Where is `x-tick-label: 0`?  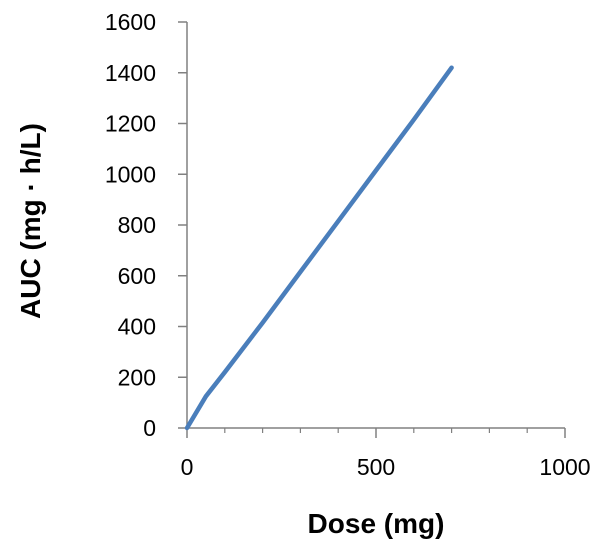 x-tick-label: 0 is located at coordinates (187, 467).